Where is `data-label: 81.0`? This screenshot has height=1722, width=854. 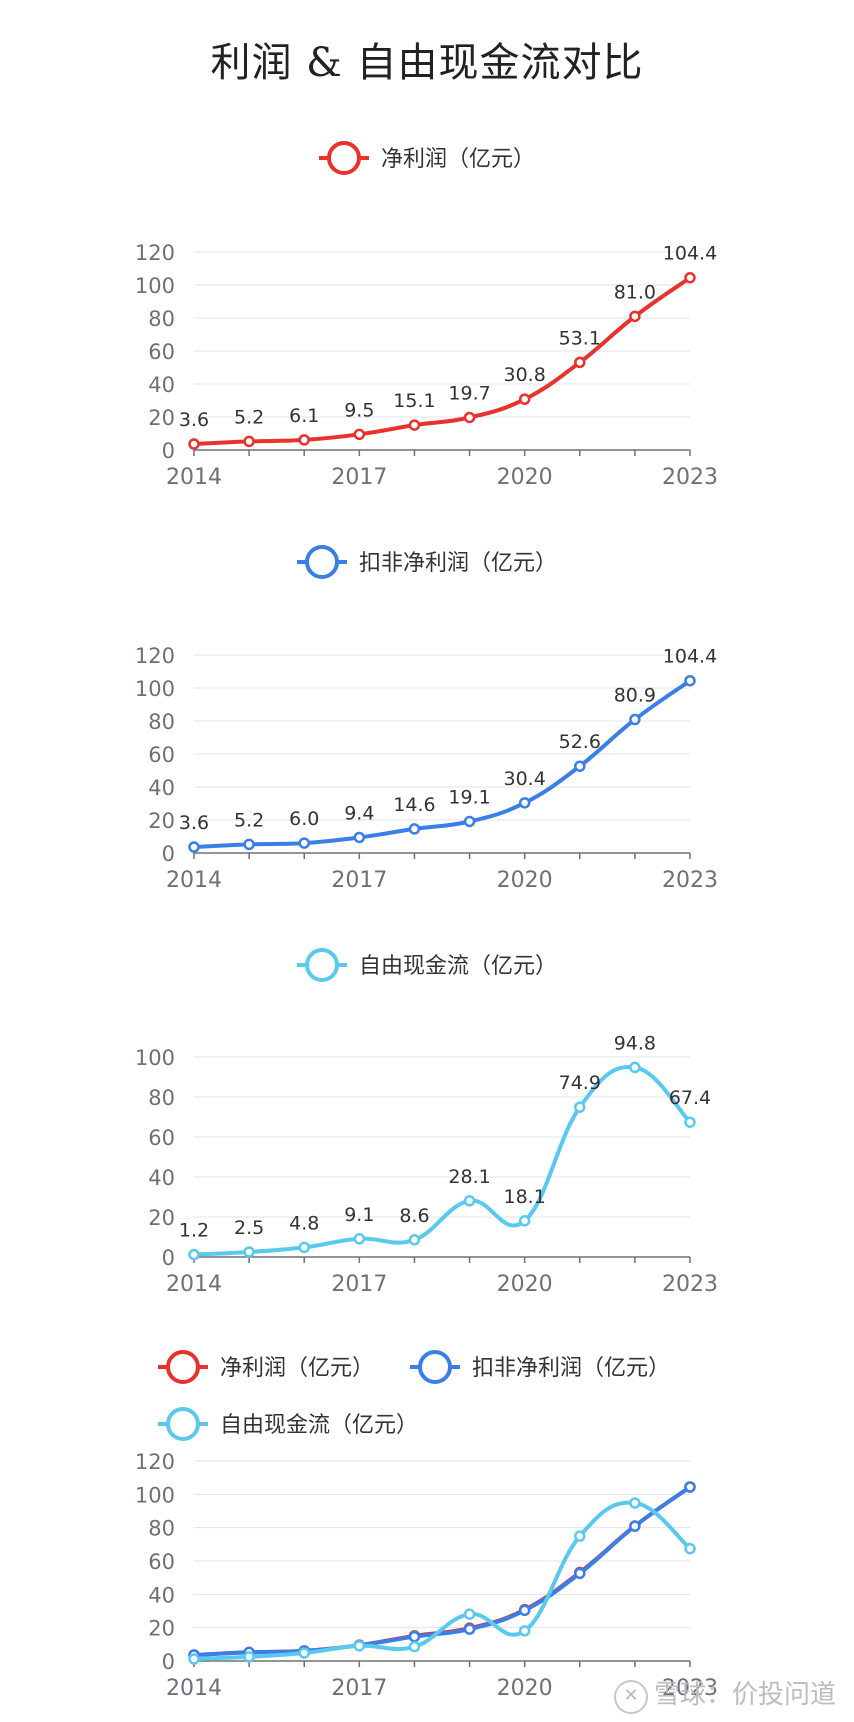 data-label: 81.0 is located at coordinates (635, 292).